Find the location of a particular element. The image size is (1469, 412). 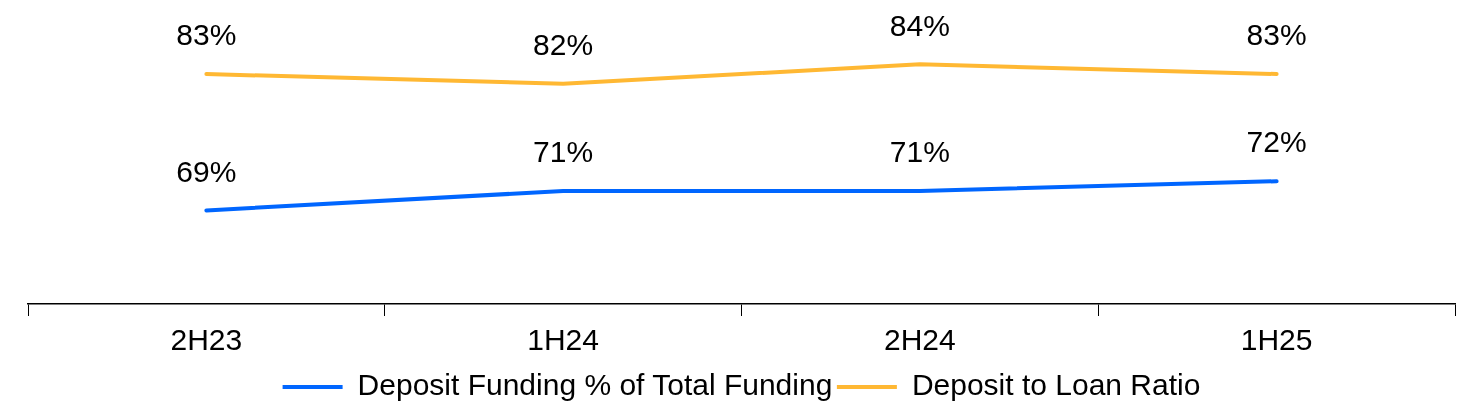

legend-label: Deposit to Loan Ratio is located at coordinates (1056, 385).